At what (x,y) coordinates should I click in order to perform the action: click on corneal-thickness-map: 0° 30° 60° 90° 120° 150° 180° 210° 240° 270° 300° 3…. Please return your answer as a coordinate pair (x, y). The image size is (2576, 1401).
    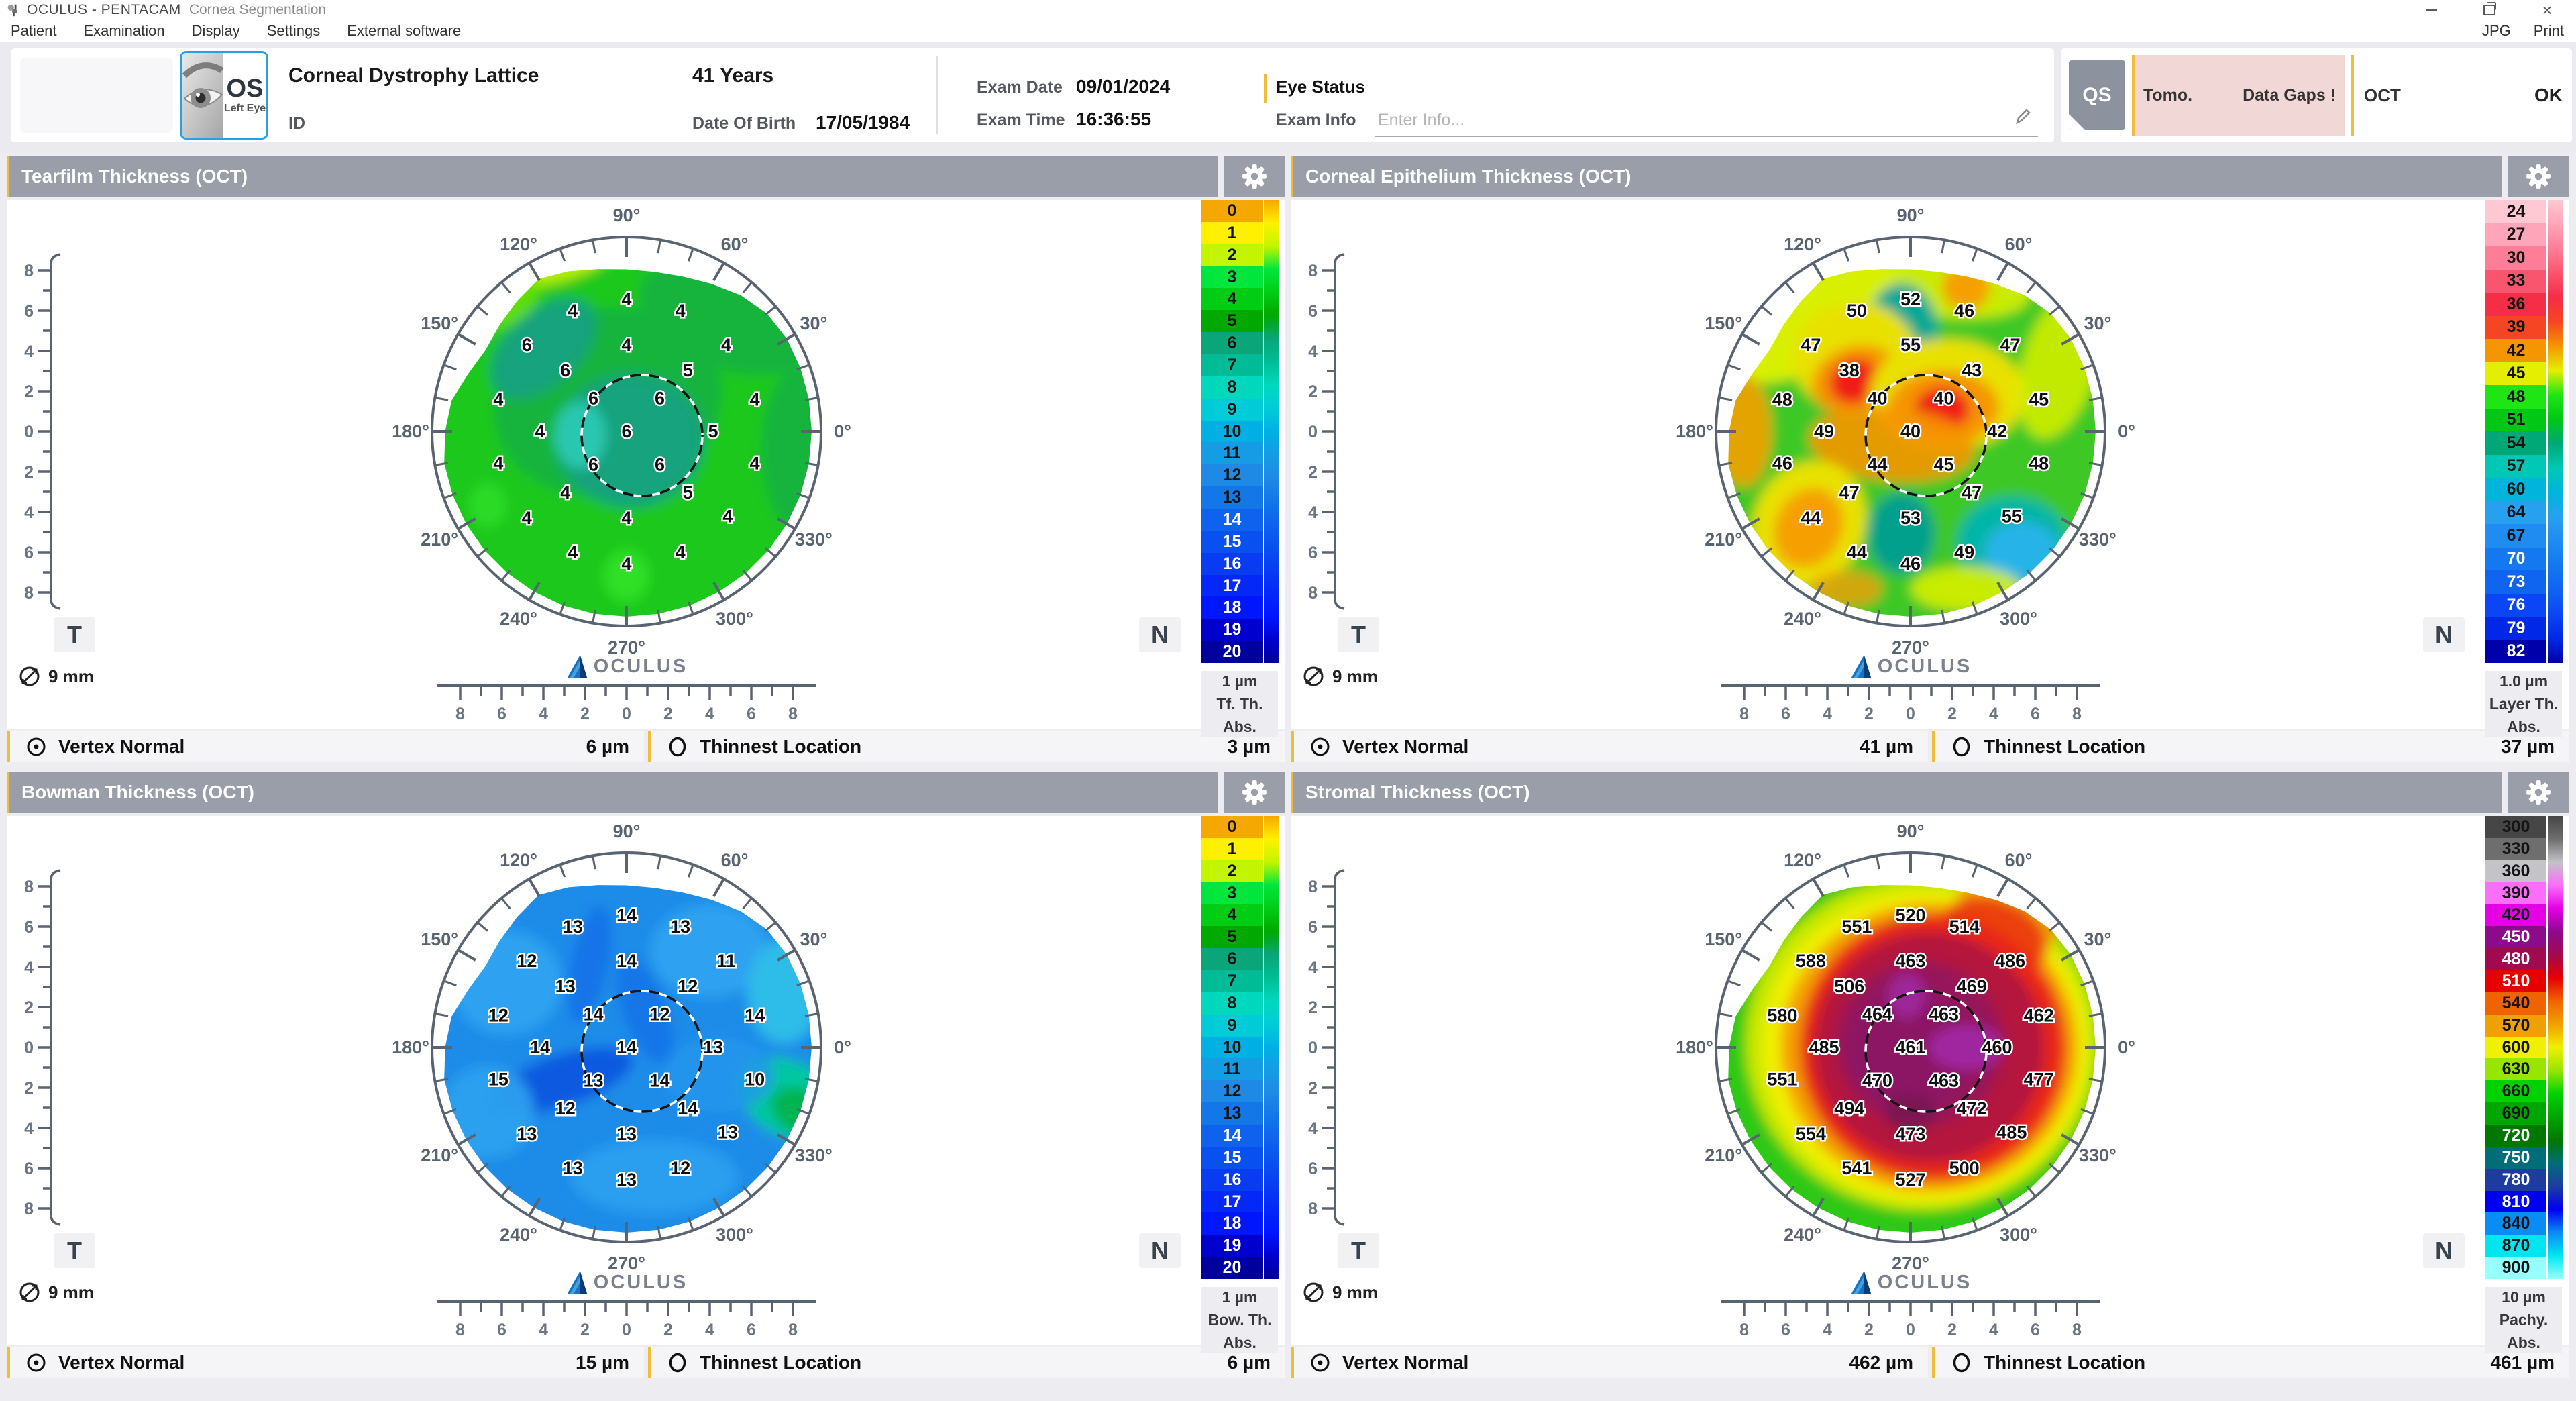
    Looking at the image, I should click on (1905, 432).